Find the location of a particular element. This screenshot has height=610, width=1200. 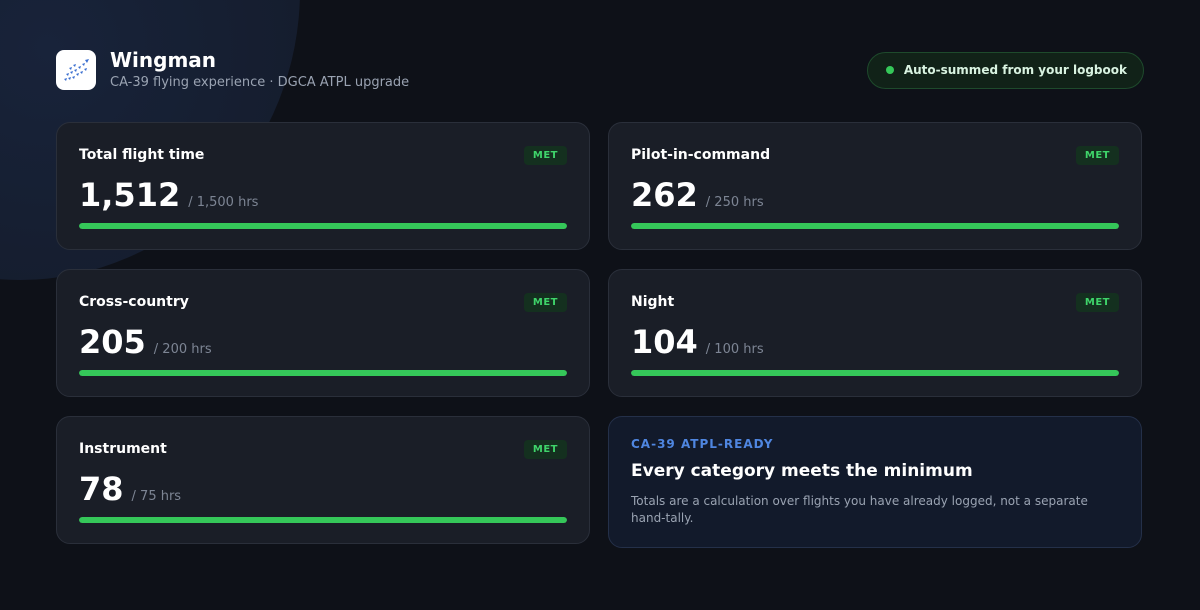

card-cross-country: Cross-country MET 205 / 200 hrs is located at coordinates (323, 333).